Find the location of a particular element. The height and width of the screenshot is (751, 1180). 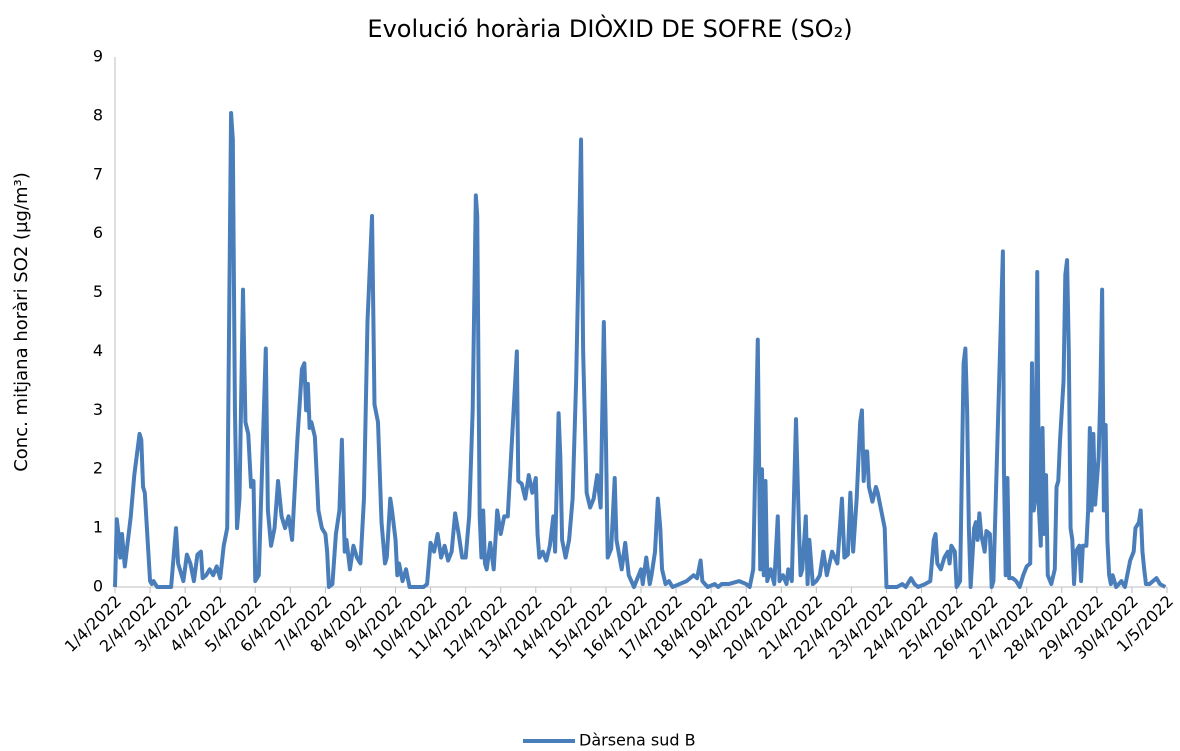

y-axis-title: Conc. mitjana horàri SO2 (µg/m³) is located at coordinates (21, 322).